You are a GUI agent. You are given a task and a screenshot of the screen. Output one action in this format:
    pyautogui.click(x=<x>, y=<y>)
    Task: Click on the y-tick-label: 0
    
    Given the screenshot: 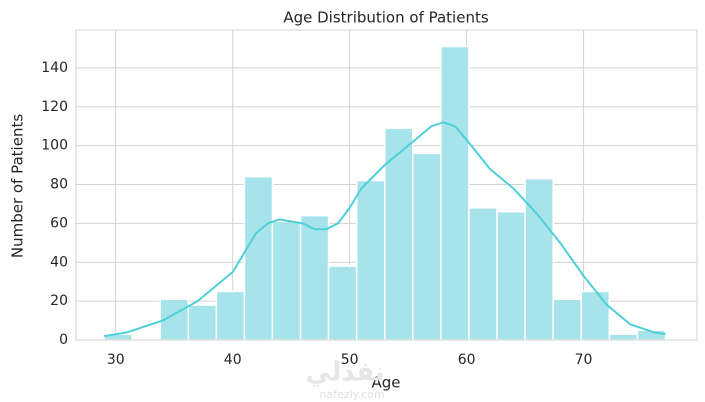 What is the action you would take?
    pyautogui.click(x=63, y=340)
    